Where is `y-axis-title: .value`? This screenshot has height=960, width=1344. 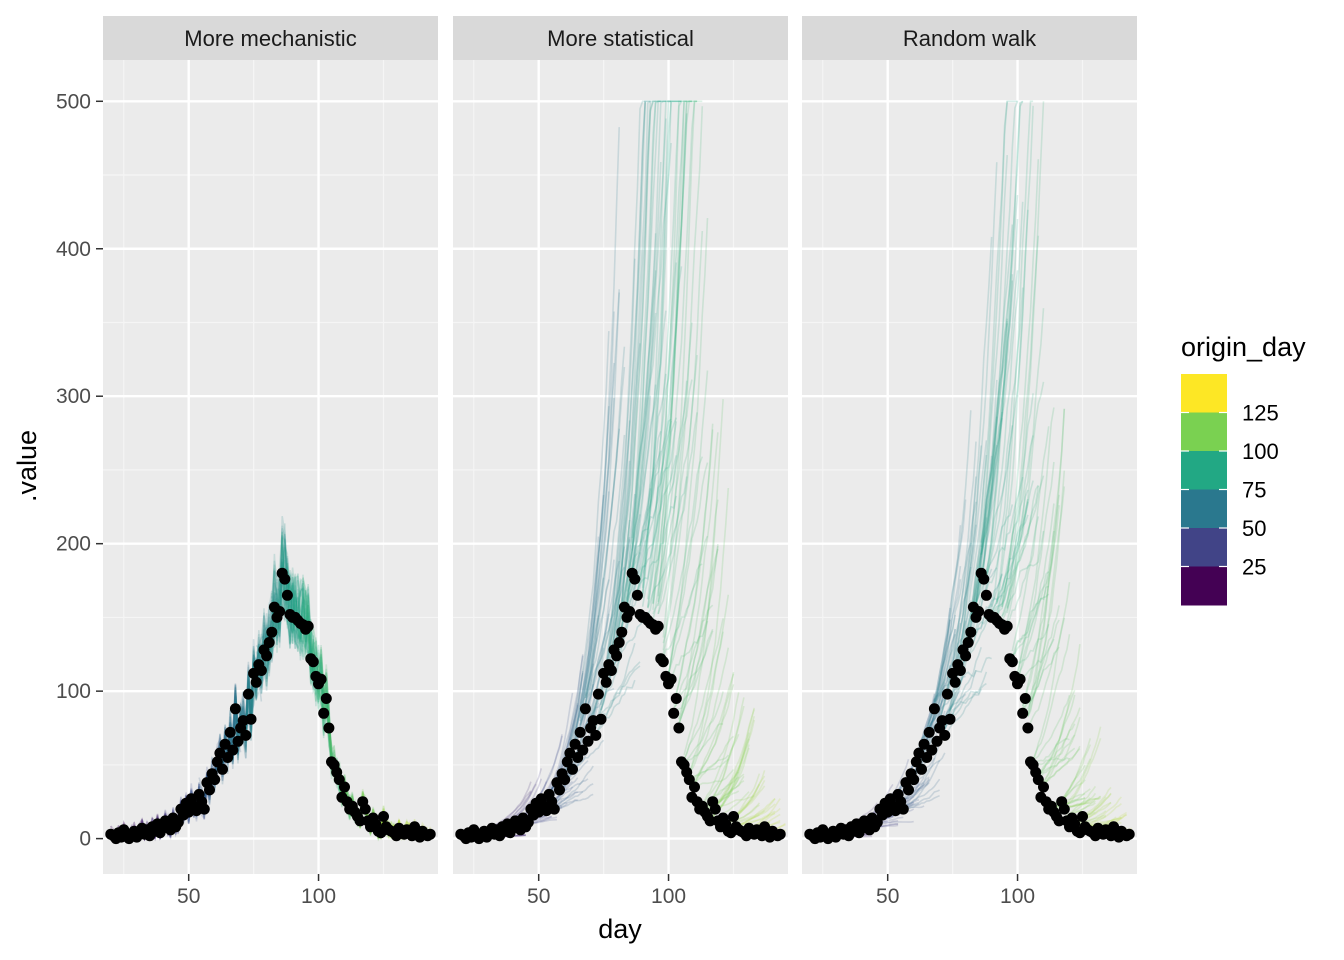 y-axis-title: .value is located at coordinates (27, 466).